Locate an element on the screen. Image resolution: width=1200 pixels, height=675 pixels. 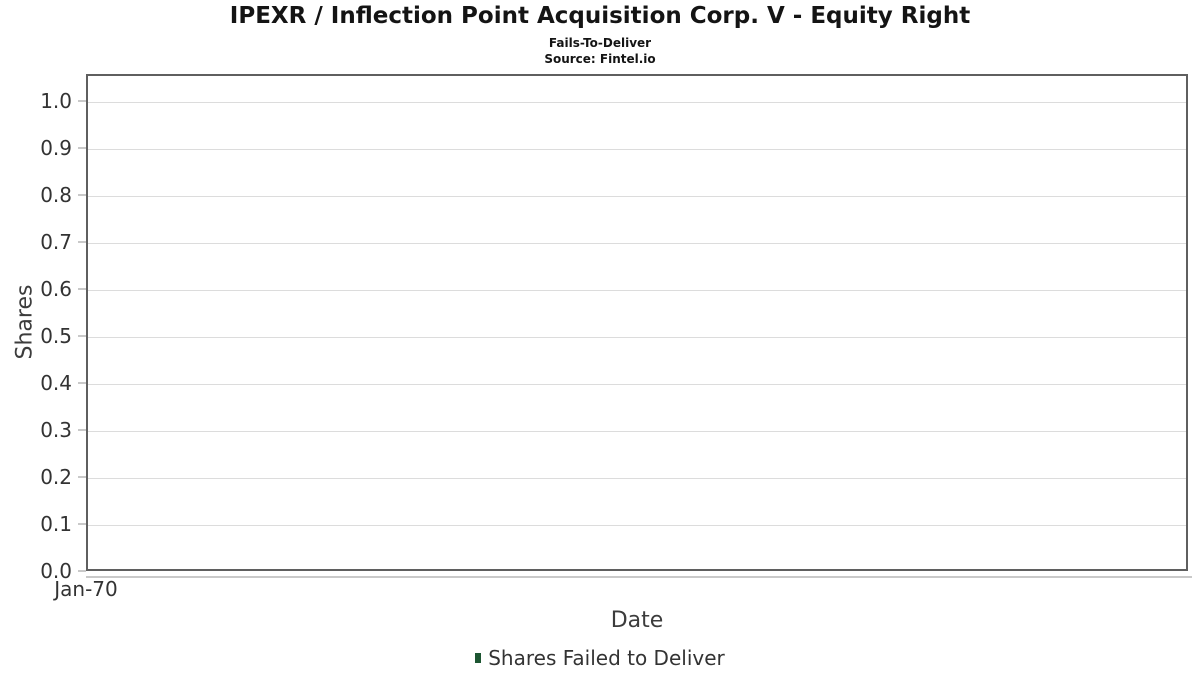
y-tick-label: 0.6 is located at coordinates (56, 289).